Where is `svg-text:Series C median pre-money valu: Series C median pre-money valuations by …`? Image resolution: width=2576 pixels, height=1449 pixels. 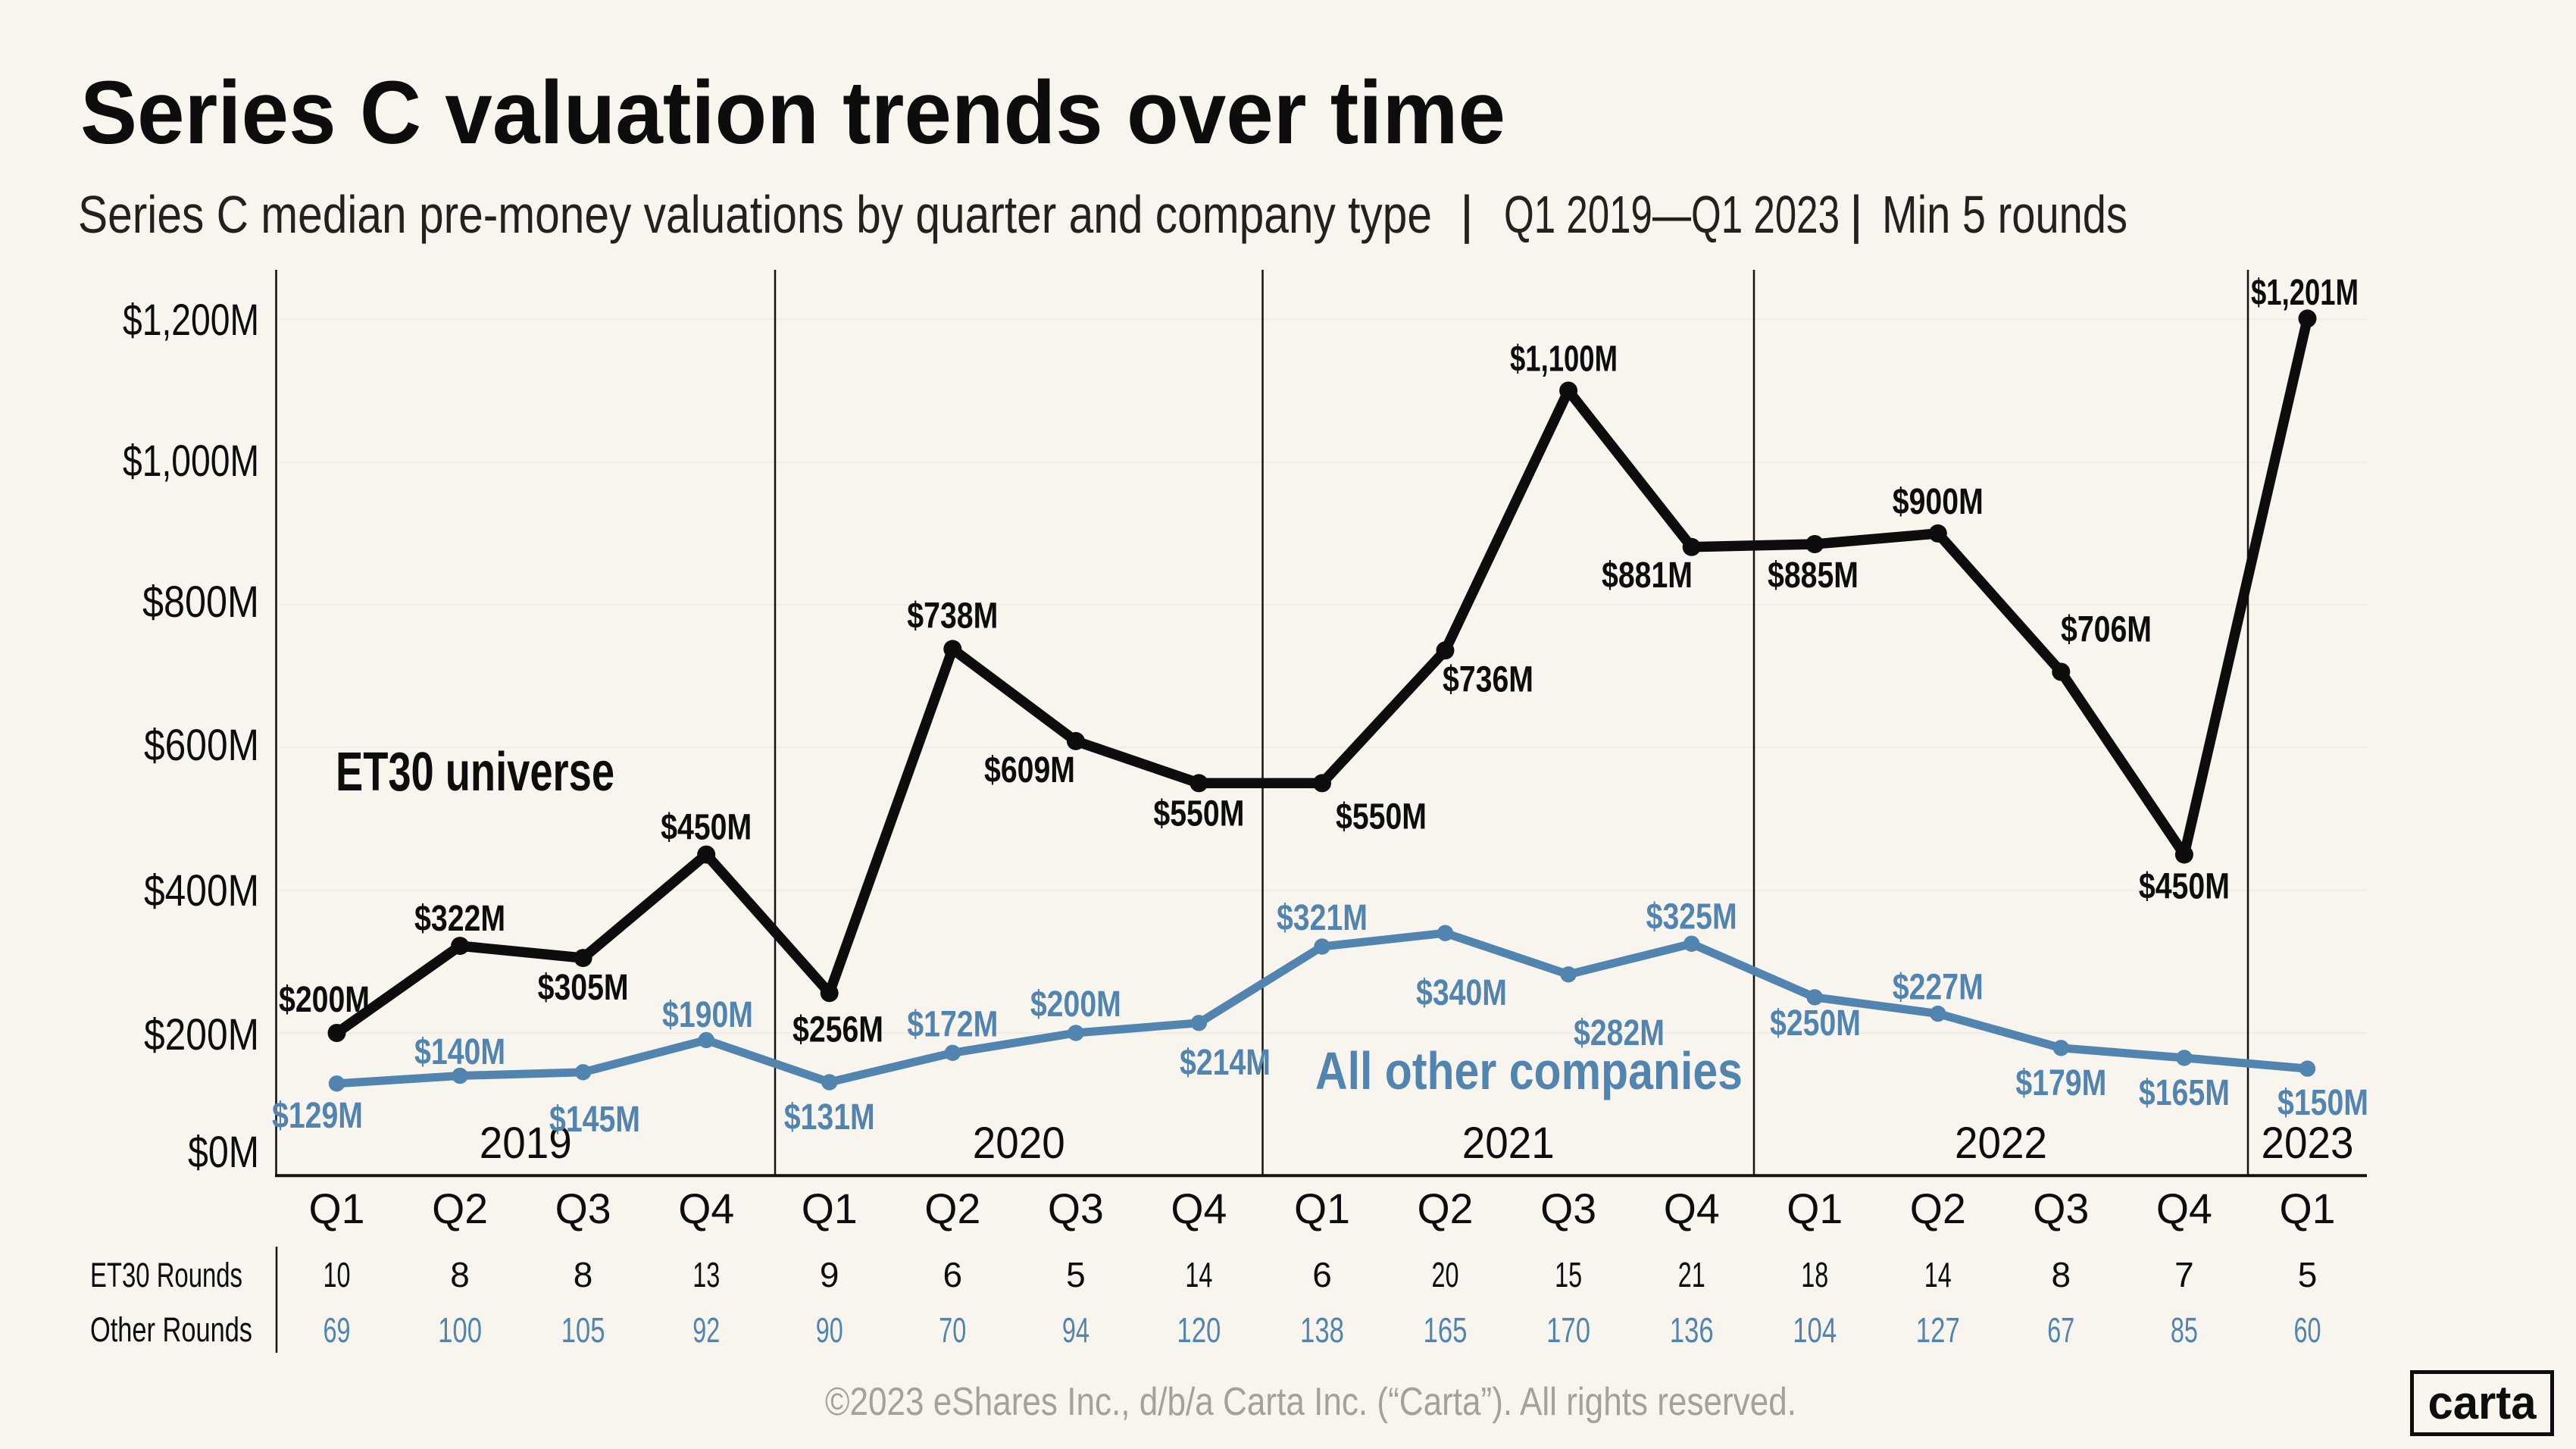
svg-text:Series C median pre-money valu: Series C median pre-money valuations by … is located at coordinates (755, 214).